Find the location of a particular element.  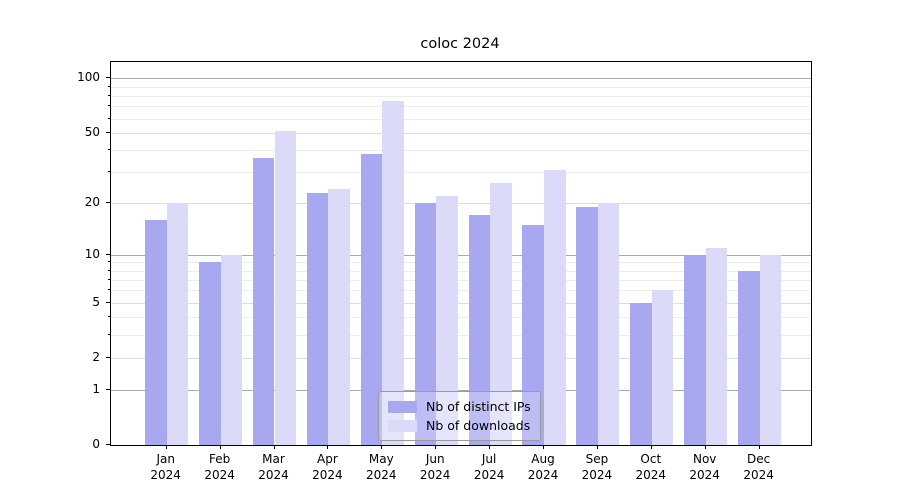

x-axis-tick-label: Nov 2024 is located at coordinates (704, 467).